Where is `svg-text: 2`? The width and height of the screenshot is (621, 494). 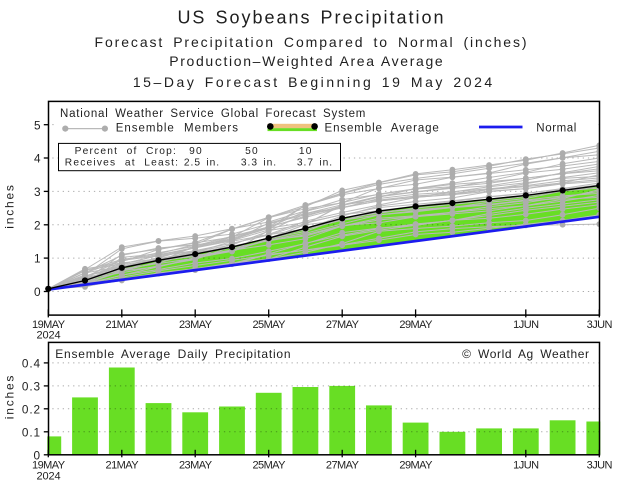
svg-text: 2 is located at coordinates (37, 225).